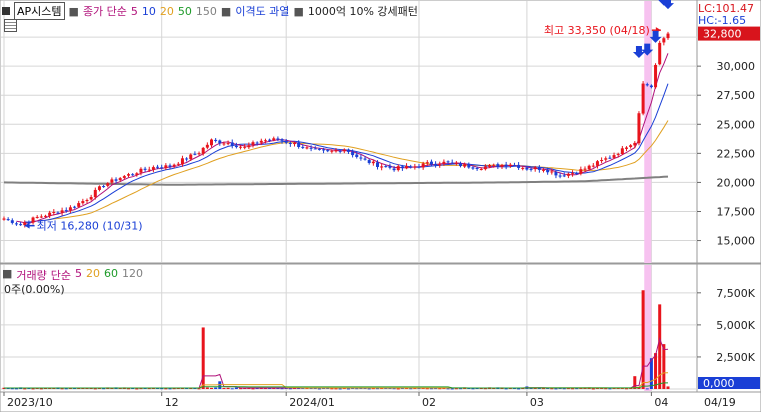  What do you see at coordinates (93, 273) in the screenshot?
I see `volume-legend-ma20: 20` at bounding box center [93, 273].